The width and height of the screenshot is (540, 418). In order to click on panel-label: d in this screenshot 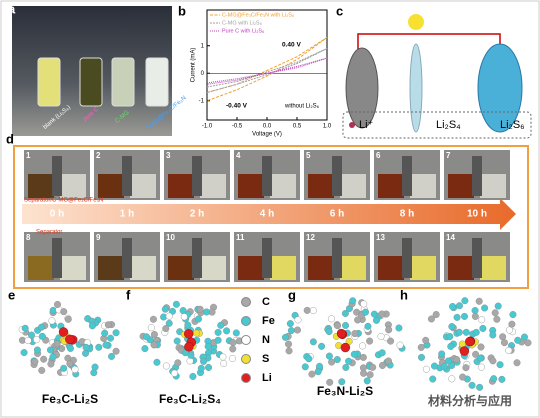, I will do `click(10, 138)`.